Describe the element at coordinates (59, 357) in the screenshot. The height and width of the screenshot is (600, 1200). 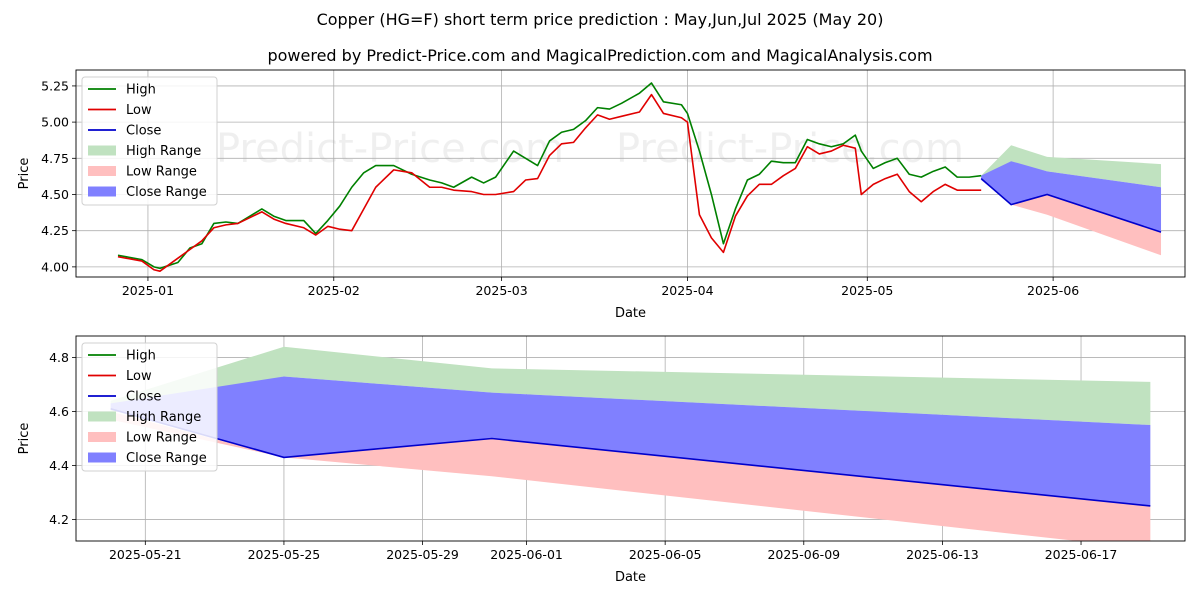
I see `y-tick-label: 4.8` at that location.